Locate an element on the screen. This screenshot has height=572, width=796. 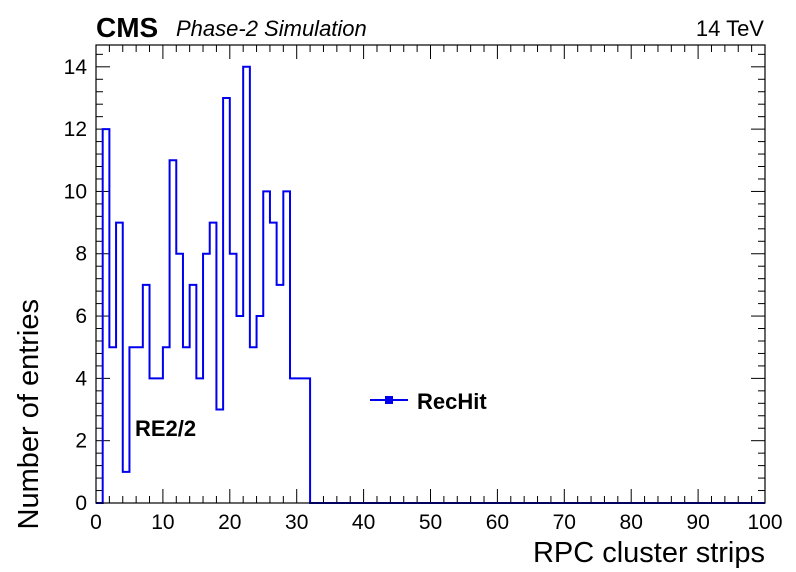
y-axis-title: Number of entries is located at coordinates (29, 414).